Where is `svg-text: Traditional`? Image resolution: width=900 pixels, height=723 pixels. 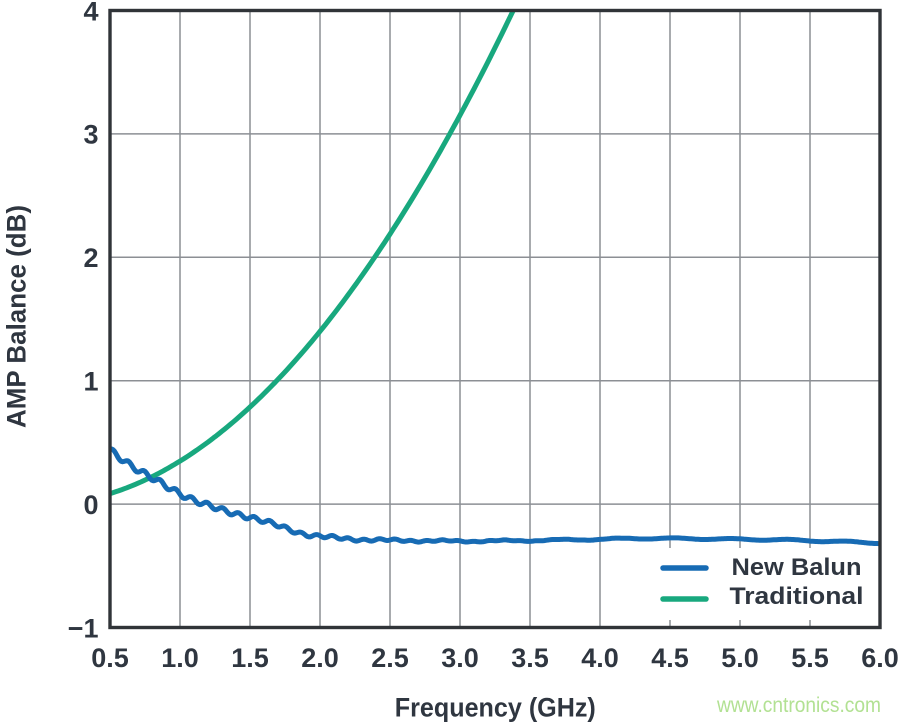
svg-text: Traditional is located at coordinates (797, 596).